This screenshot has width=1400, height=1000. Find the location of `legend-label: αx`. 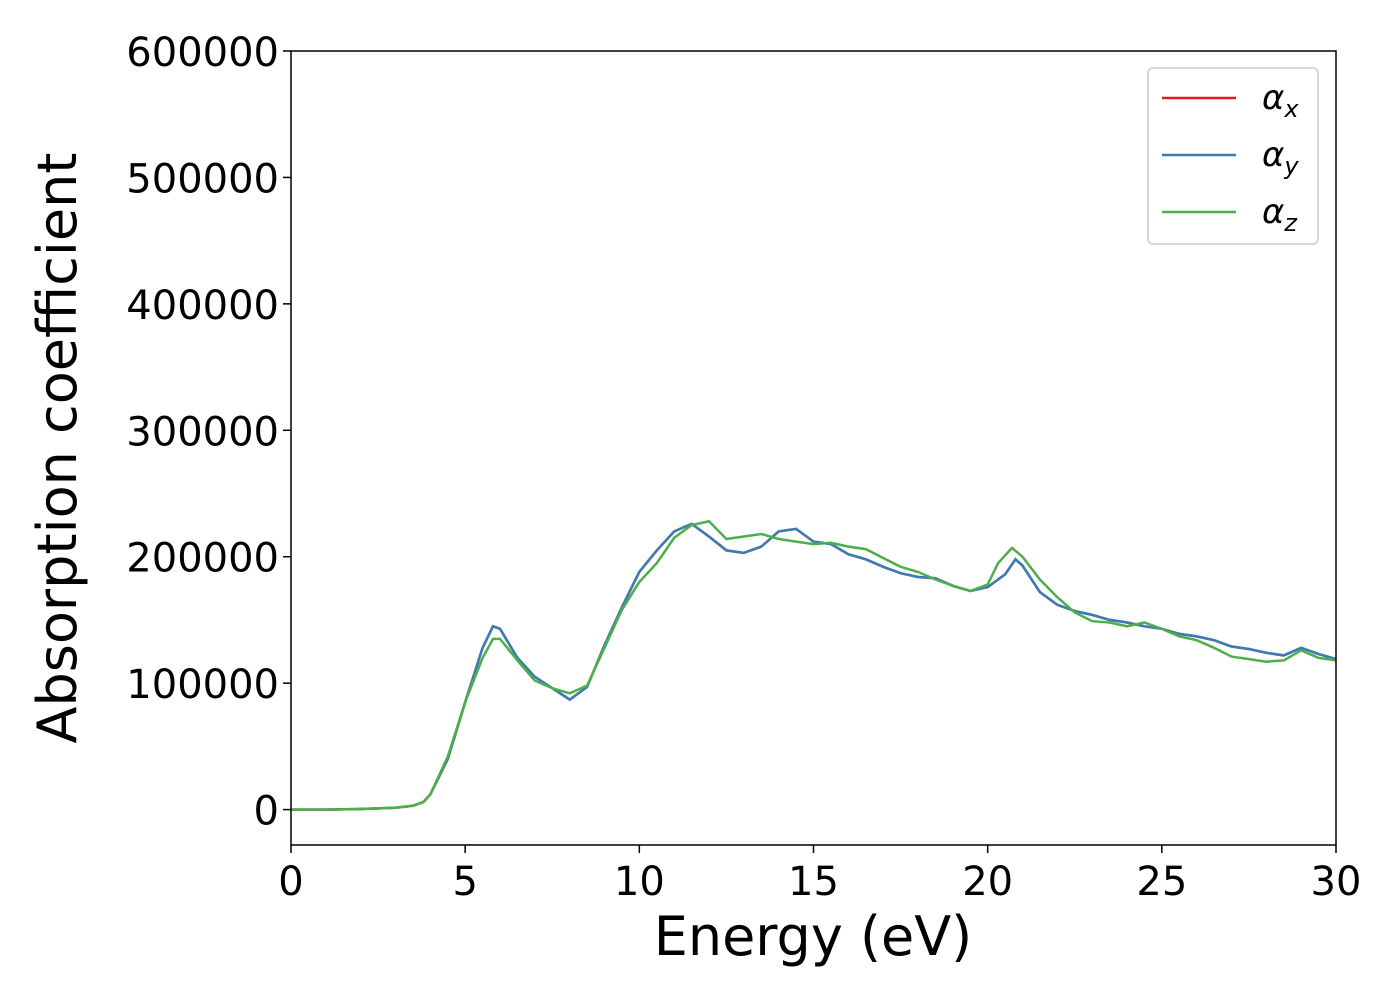

legend-label: αx is located at coordinates (1280, 100).